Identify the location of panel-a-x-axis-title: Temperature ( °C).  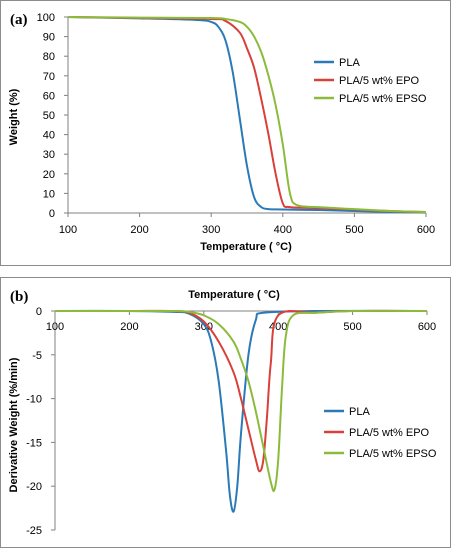
(246, 247).